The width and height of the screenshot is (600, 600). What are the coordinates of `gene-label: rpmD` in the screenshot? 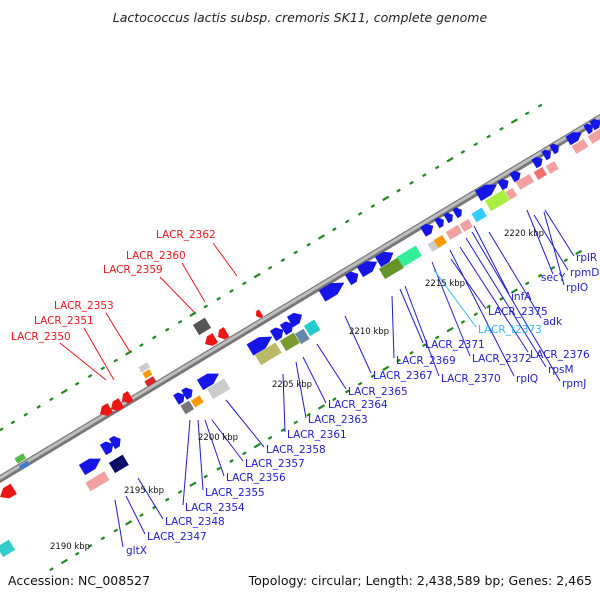 It's located at (584, 273).